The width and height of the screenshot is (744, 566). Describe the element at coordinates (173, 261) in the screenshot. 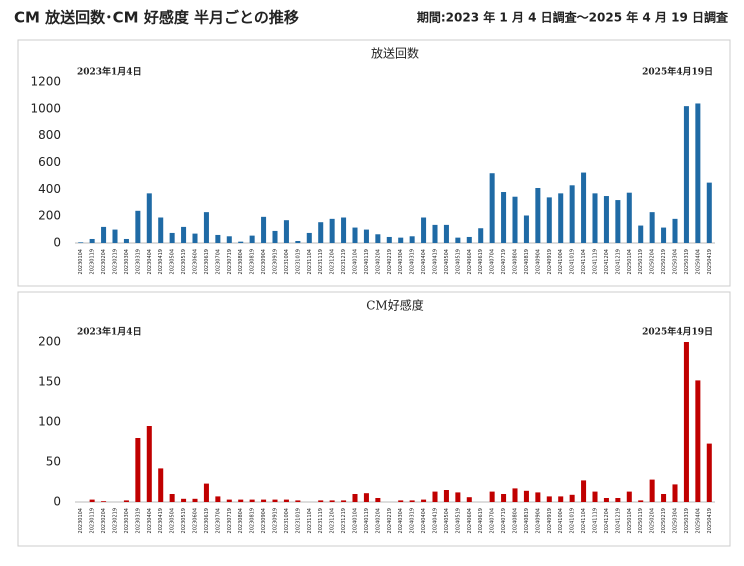

I see `x-tick-label: 20230504` at that location.